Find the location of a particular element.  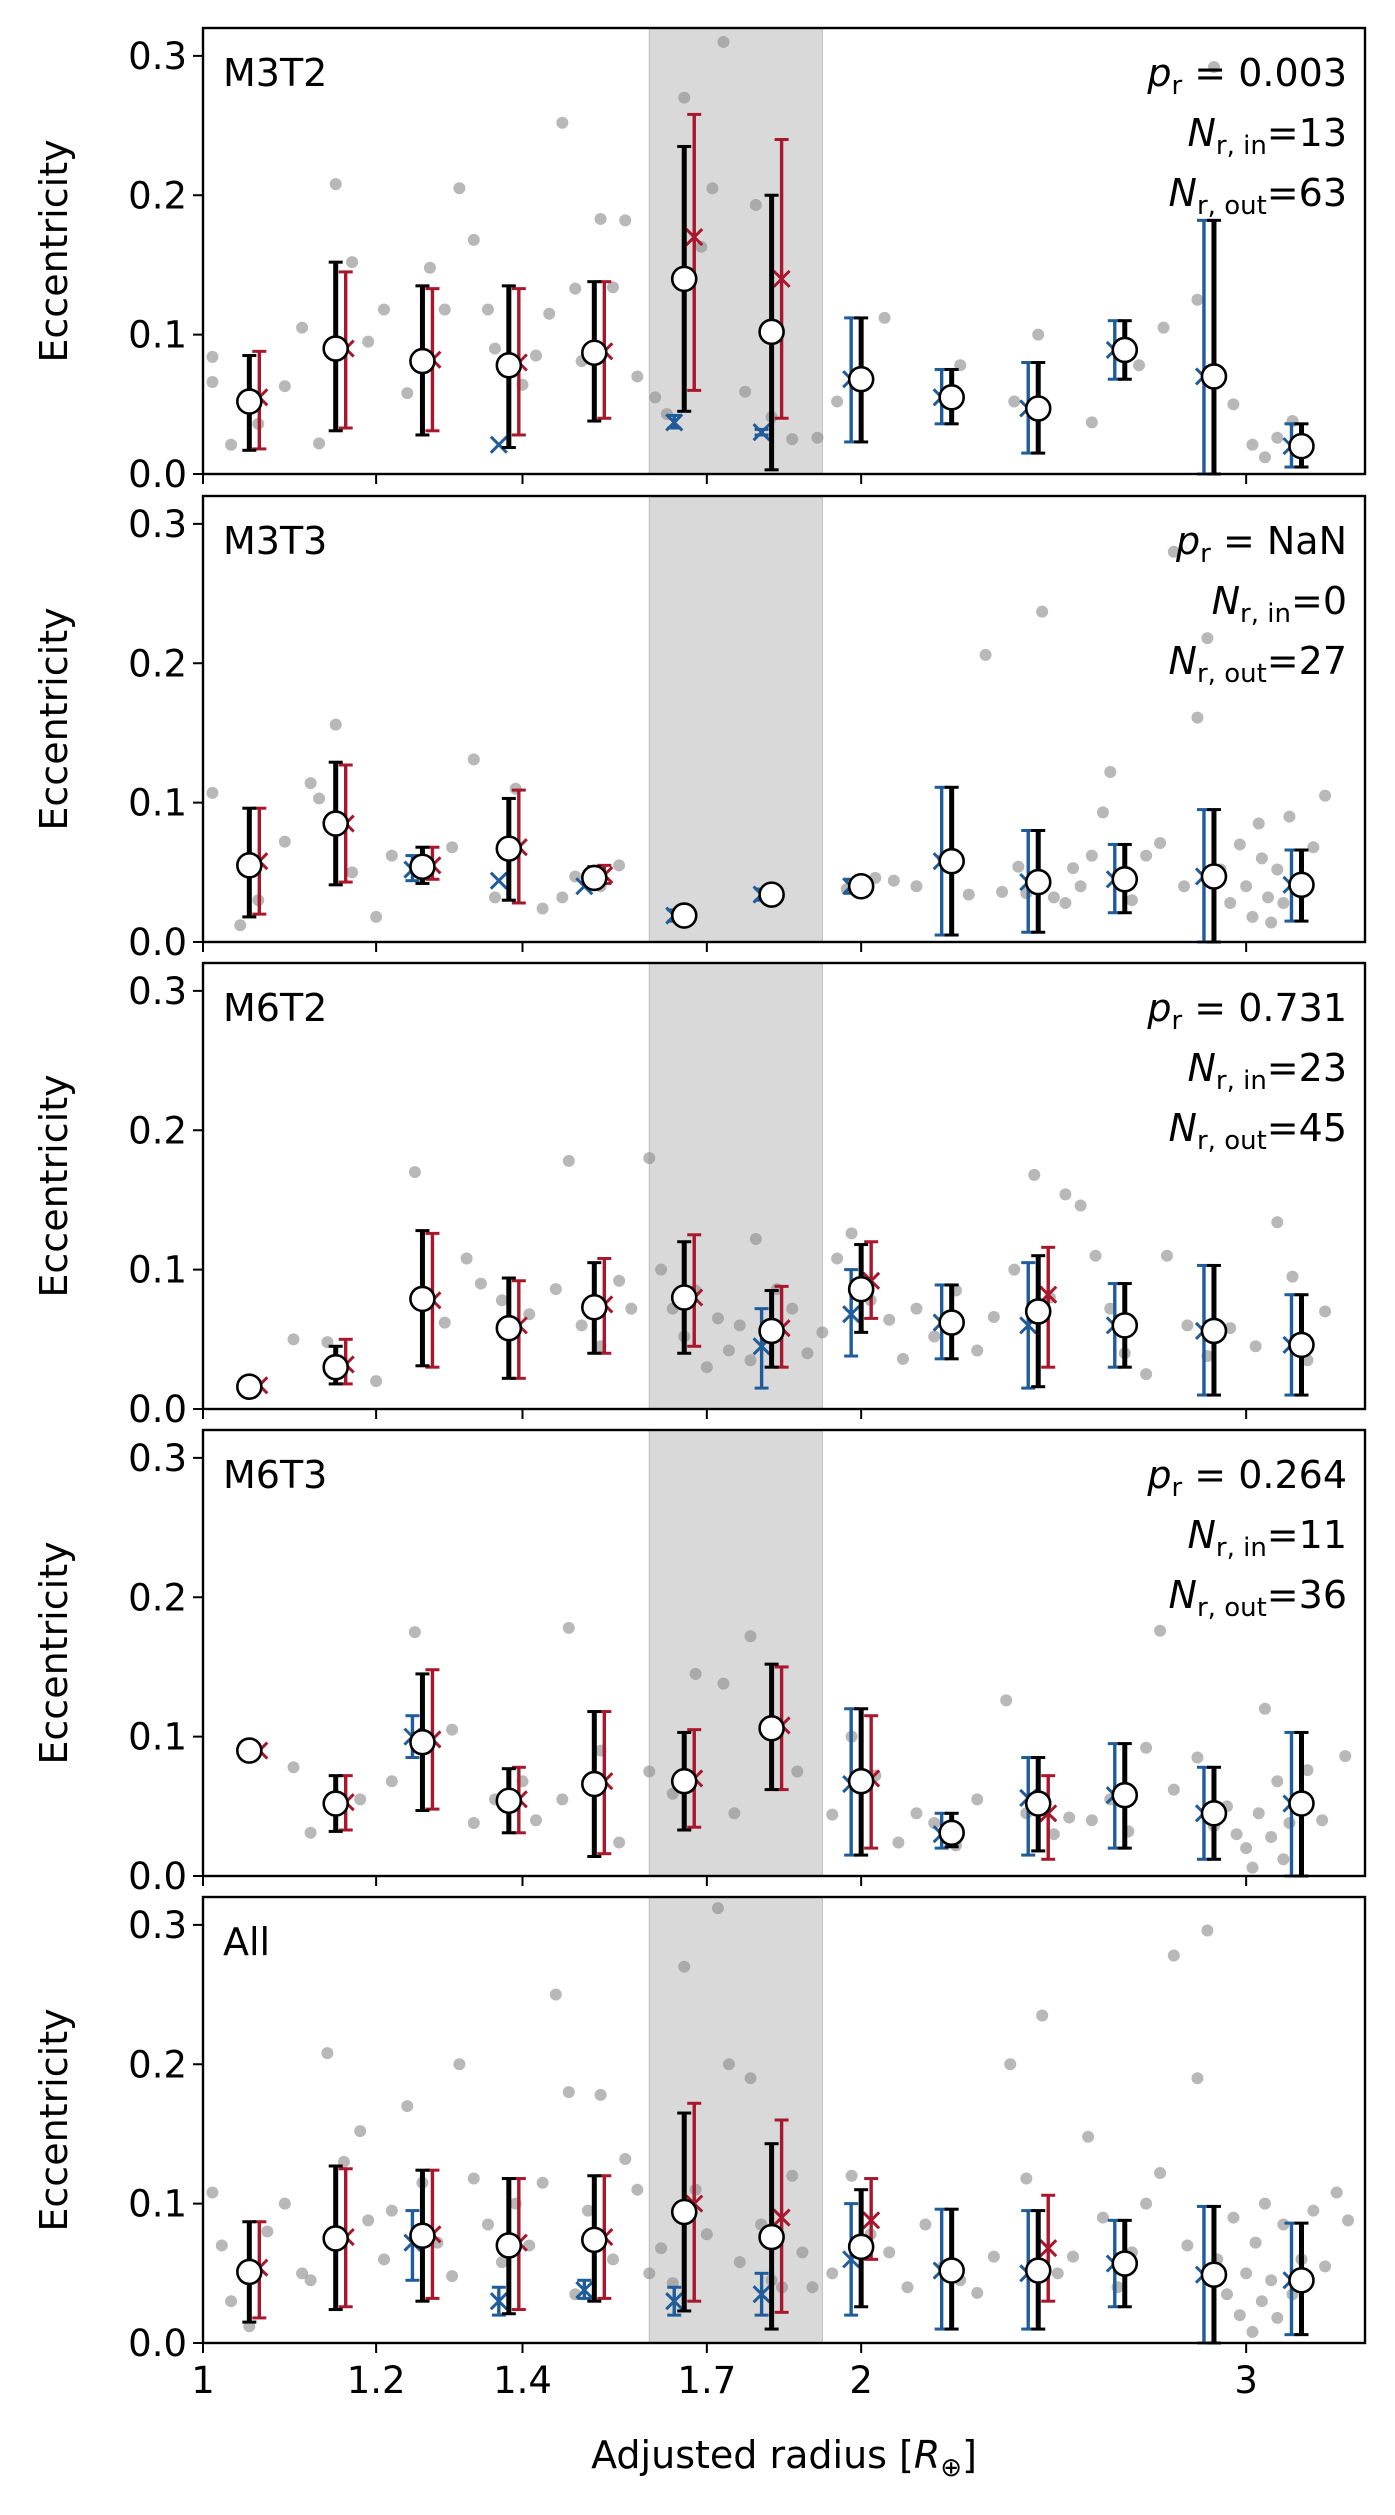

n-out-value: 36 is located at coordinates (1323, 1595).